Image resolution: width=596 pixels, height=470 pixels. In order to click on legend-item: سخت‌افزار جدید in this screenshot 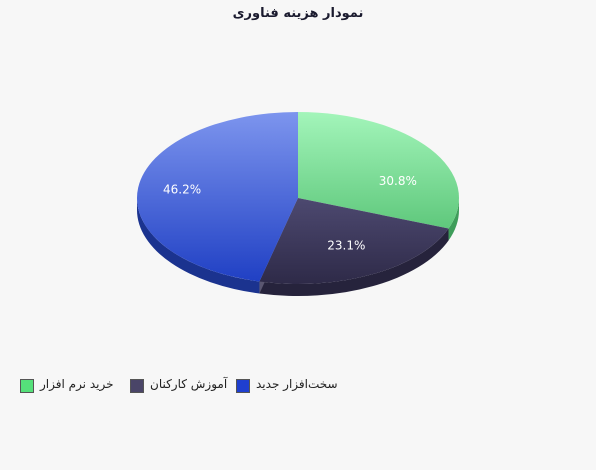, I will do `click(291, 386)`.